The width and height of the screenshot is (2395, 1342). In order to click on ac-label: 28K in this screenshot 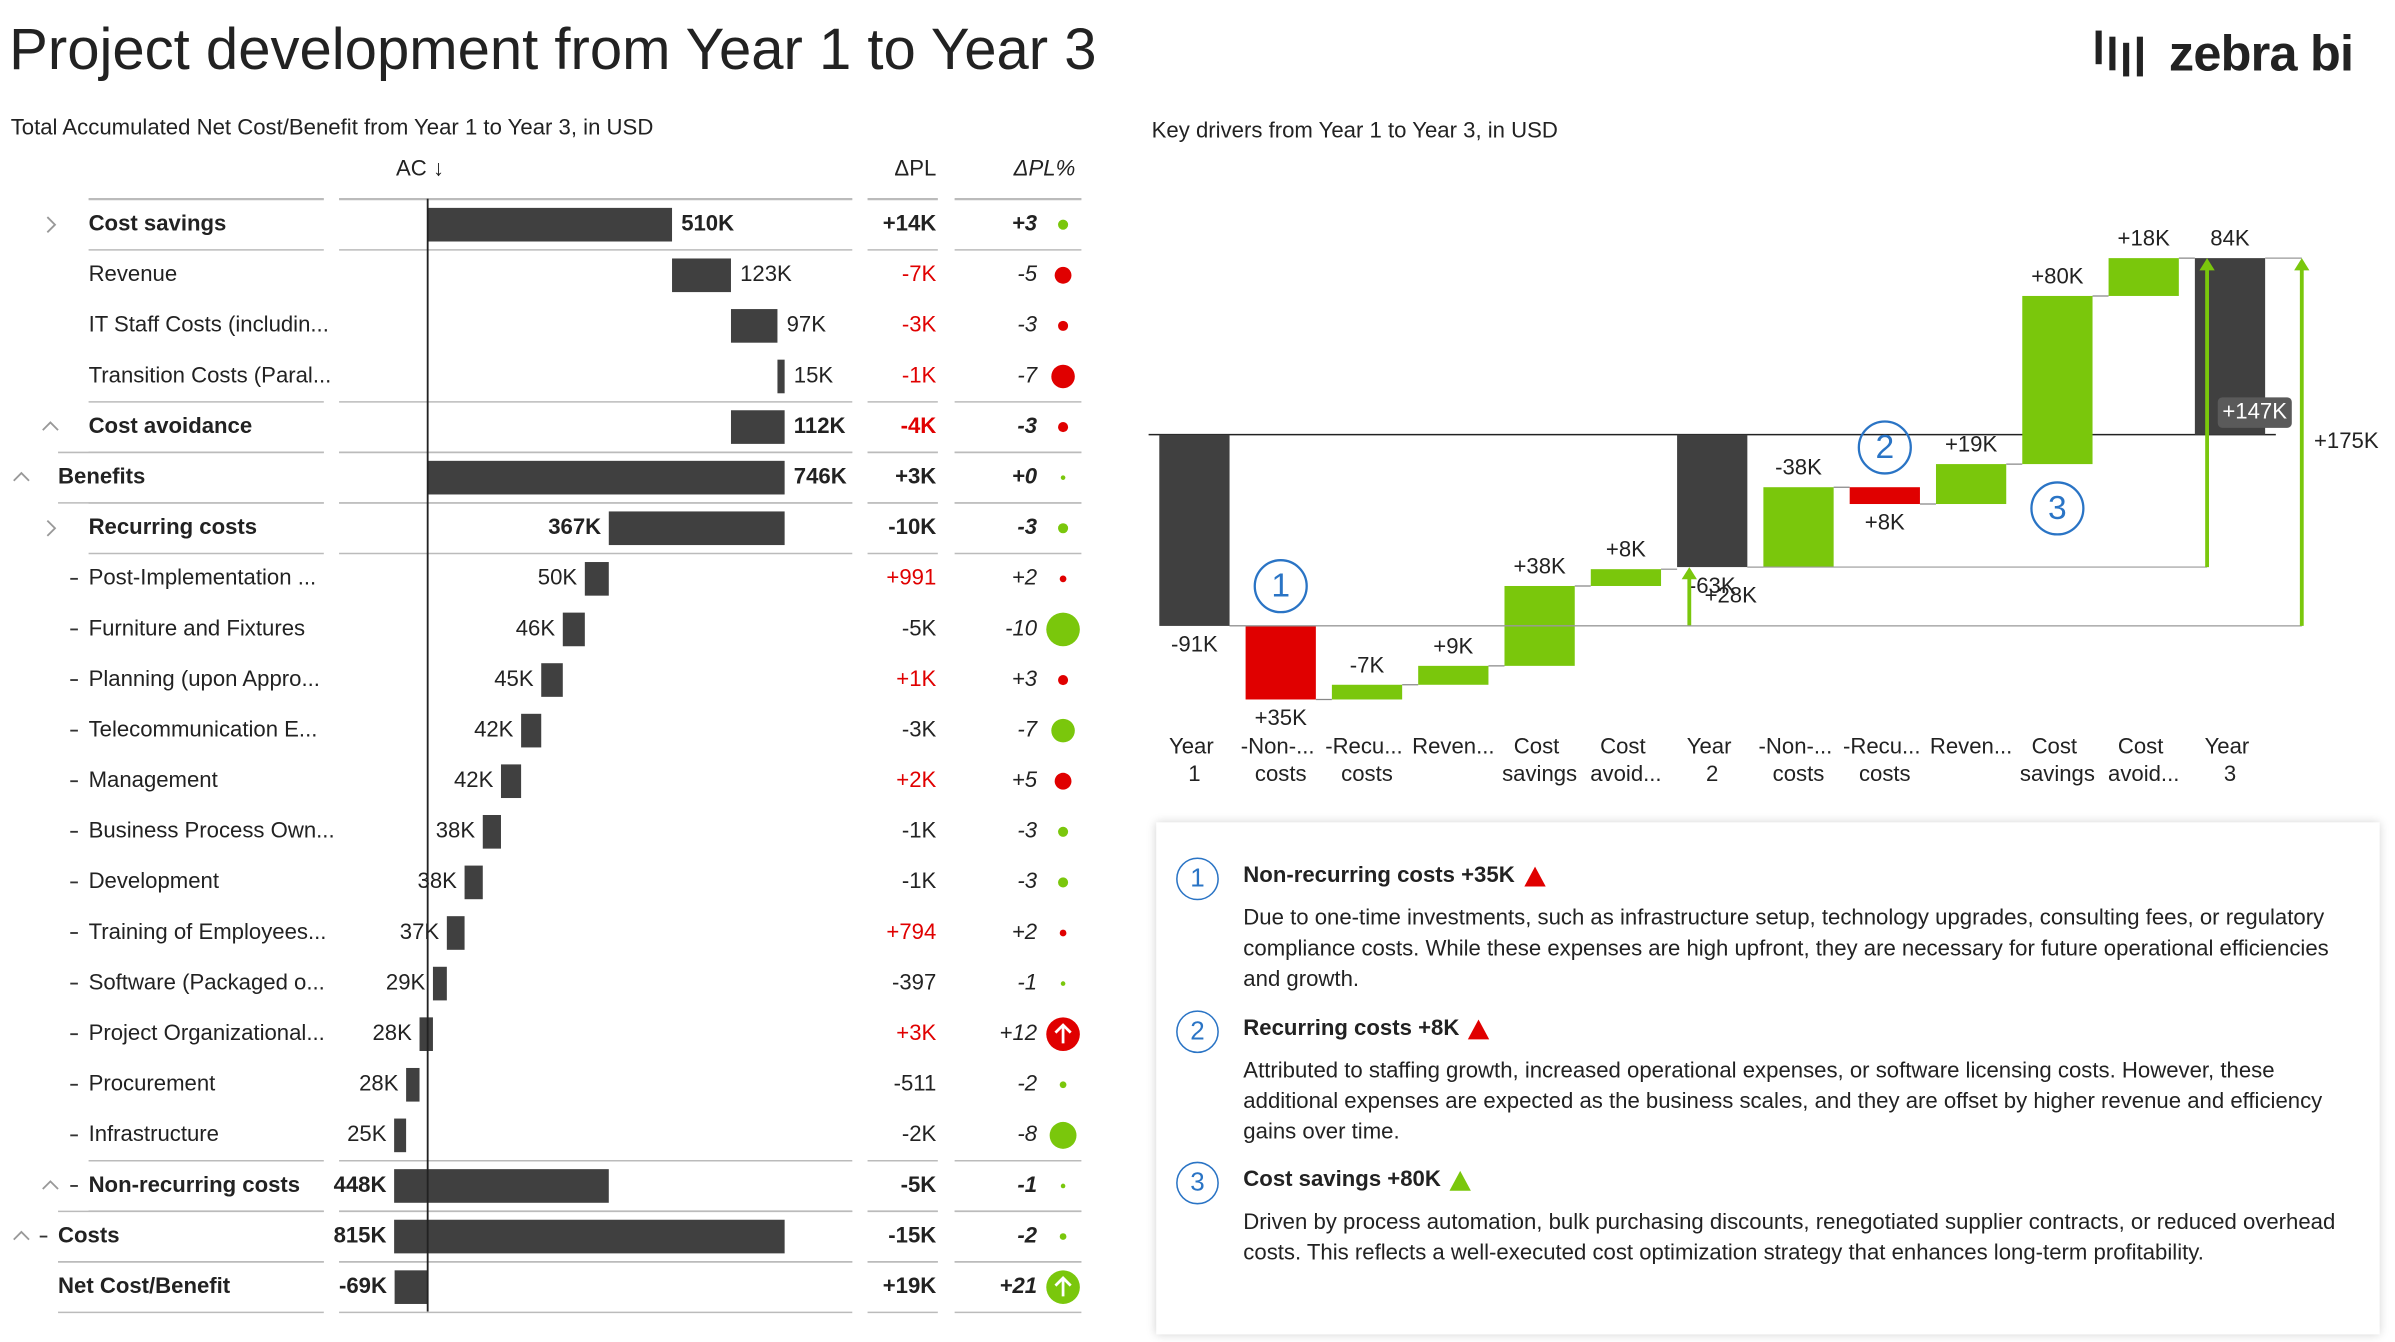, I will do `click(379, 1083)`.